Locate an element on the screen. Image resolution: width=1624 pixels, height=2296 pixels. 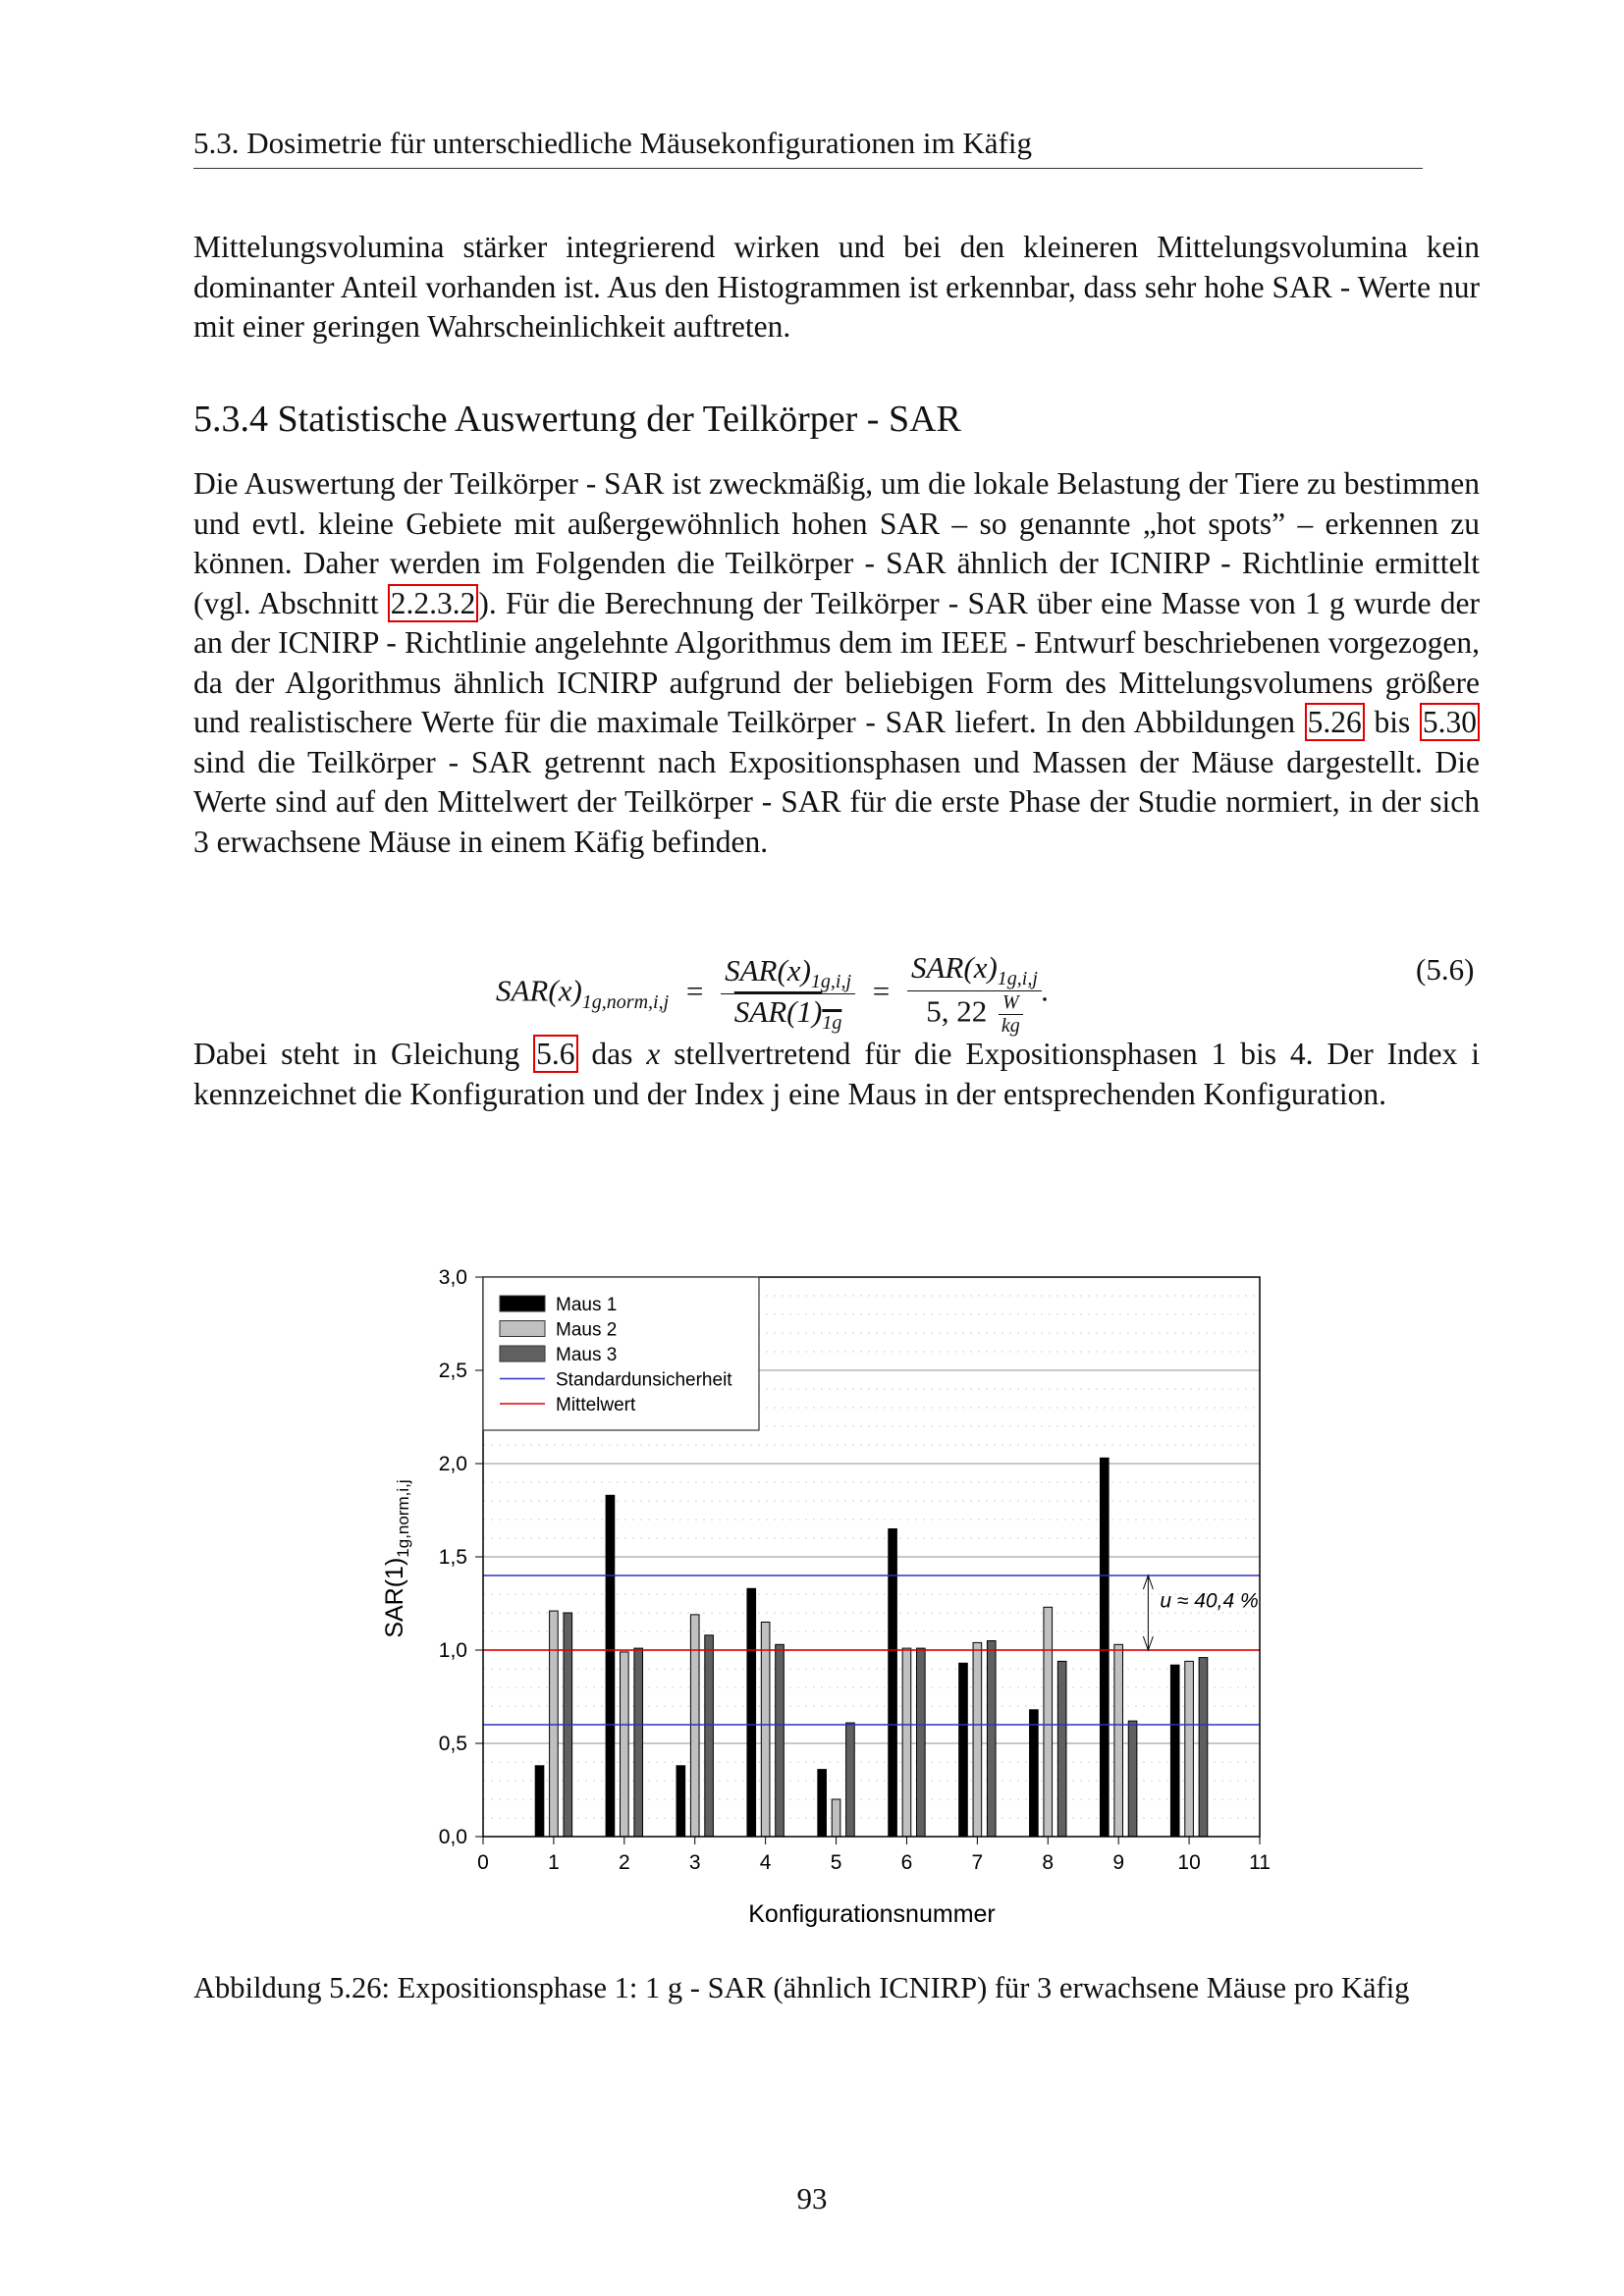
reference-lines is located at coordinates (871, 1650).